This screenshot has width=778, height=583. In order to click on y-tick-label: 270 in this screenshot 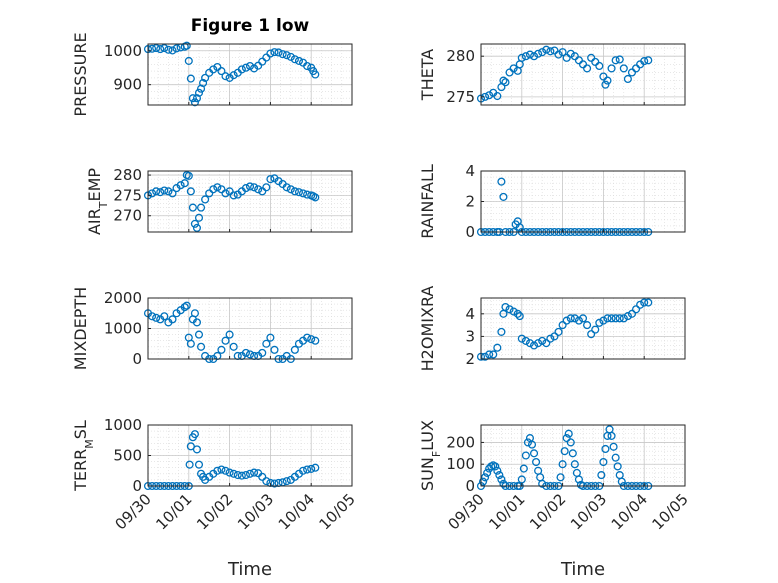, I will do `click(127, 216)`.